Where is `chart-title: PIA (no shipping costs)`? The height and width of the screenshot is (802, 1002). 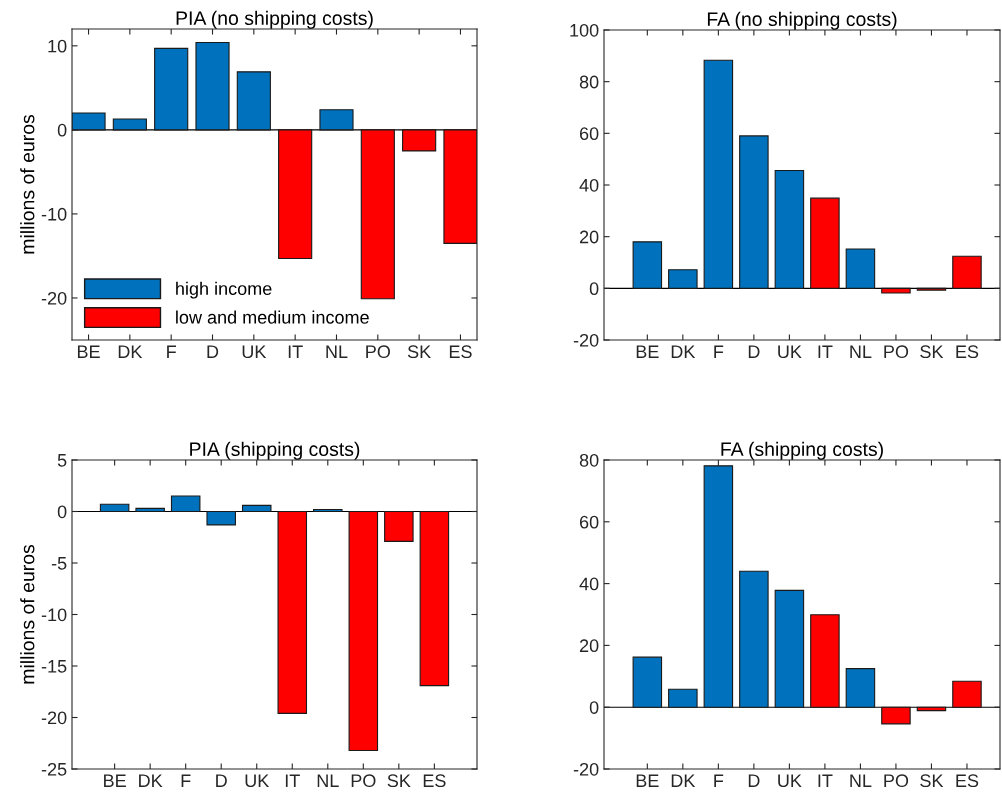 chart-title: PIA (no shipping costs) is located at coordinates (274, 19).